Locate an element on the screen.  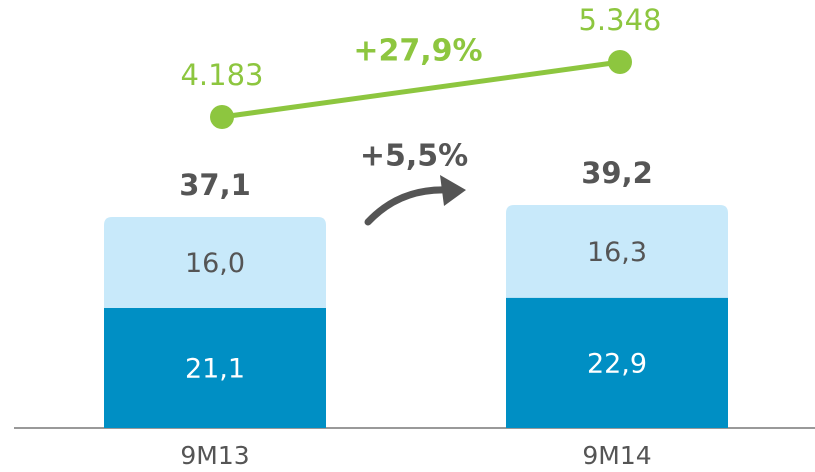
segment-label: 22,9 is located at coordinates (617, 363).